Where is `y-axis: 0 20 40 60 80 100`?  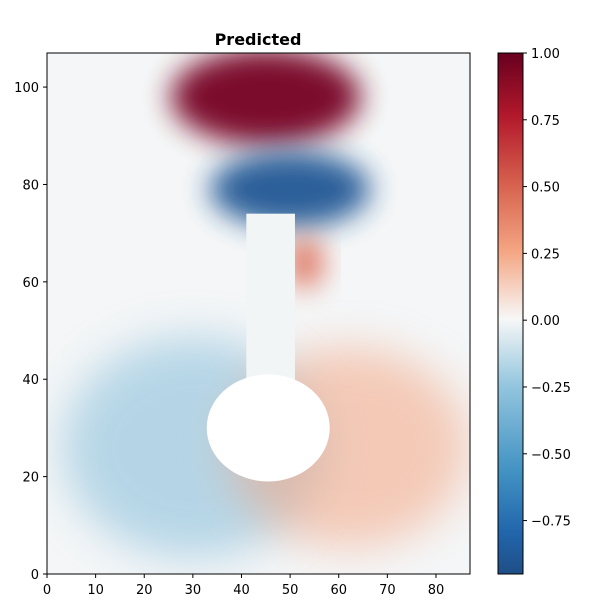
y-axis: 0 20 40 60 80 100 is located at coordinates (30, 332).